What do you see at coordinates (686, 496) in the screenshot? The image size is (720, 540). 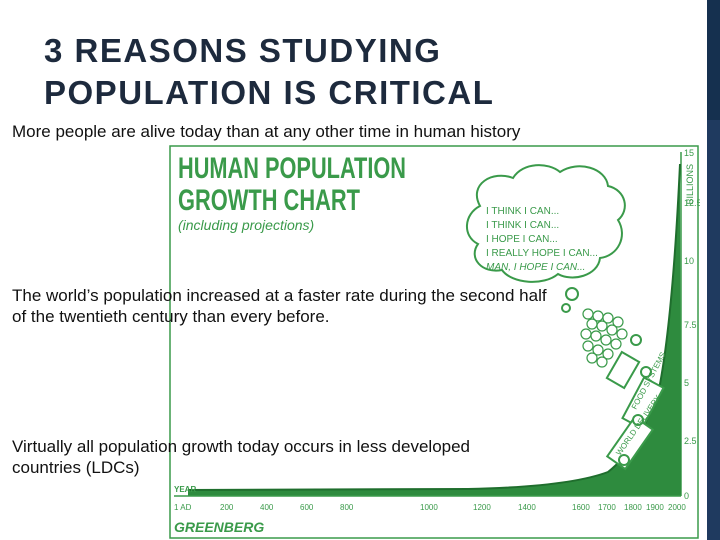 I see `y-tick-label: 0` at bounding box center [686, 496].